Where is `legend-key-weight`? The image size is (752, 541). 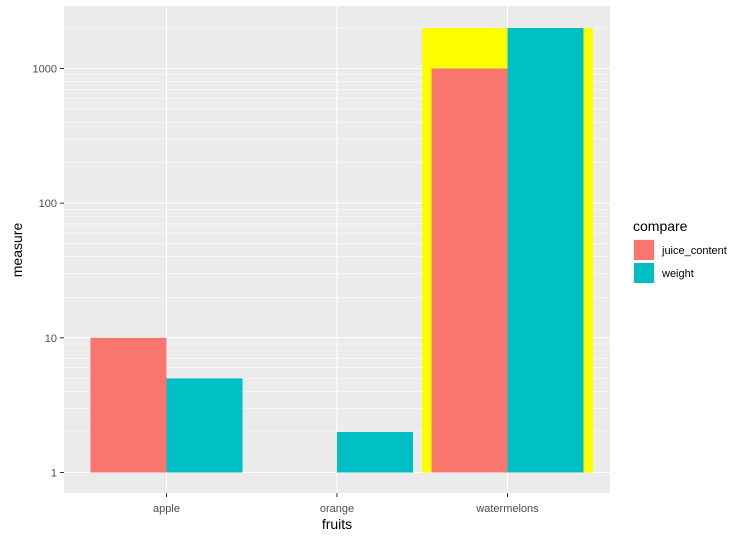 legend-key-weight is located at coordinates (644, 273).